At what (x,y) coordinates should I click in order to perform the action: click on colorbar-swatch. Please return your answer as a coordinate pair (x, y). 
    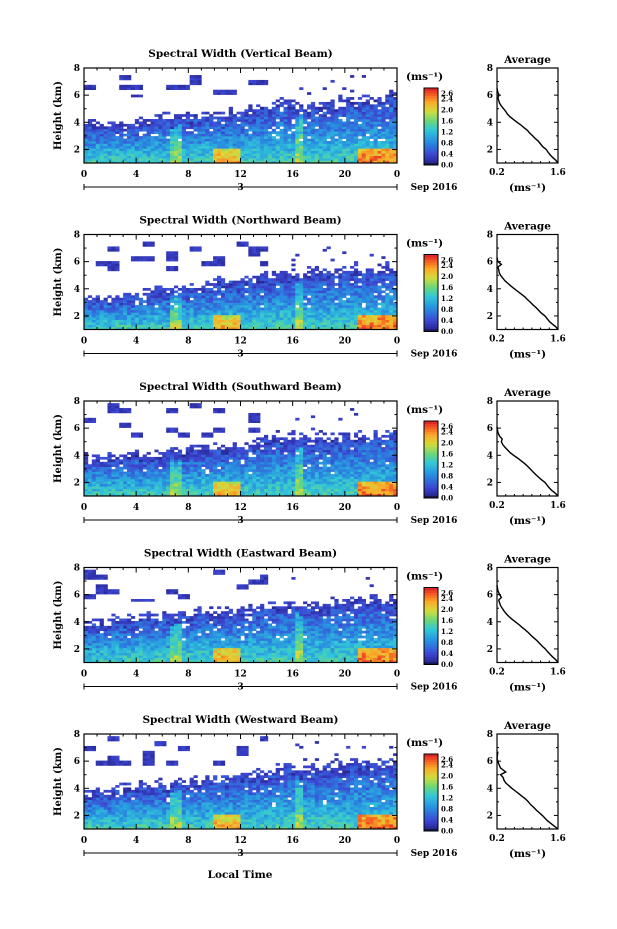
    Looking at the image, I should click on (431, 128).